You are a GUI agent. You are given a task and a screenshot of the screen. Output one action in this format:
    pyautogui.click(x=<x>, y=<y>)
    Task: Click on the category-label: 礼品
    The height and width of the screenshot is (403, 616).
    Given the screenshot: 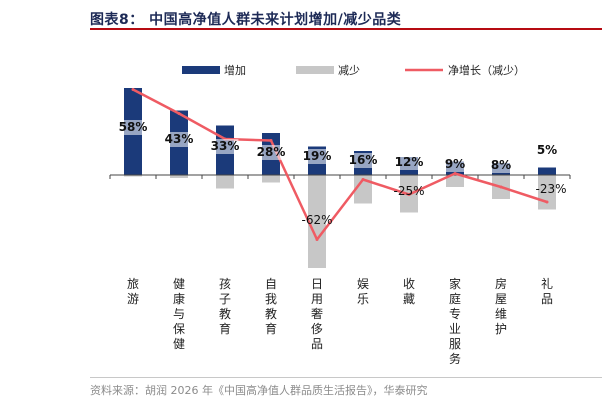 What is the action you would take?
    pyautogui.click(x=547, y=291)
    